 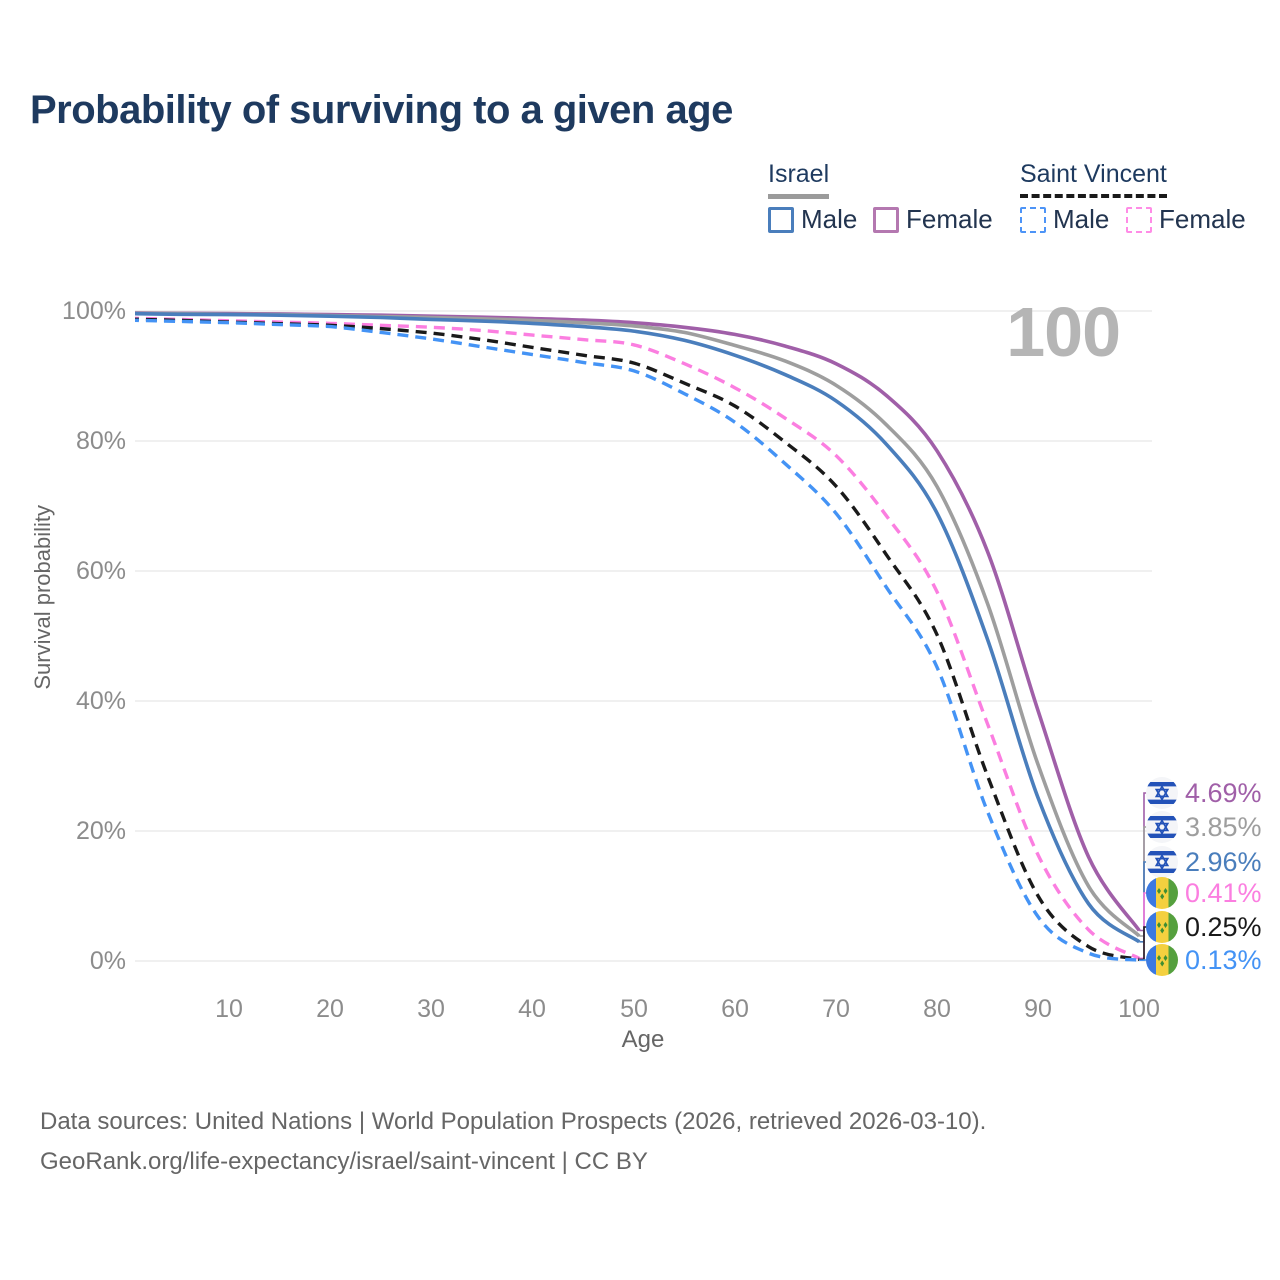 What do you see at coordinates (431, 1009) in the screenshot?
I see `x-tick-30: 30` at bounding box center [431, 1009].